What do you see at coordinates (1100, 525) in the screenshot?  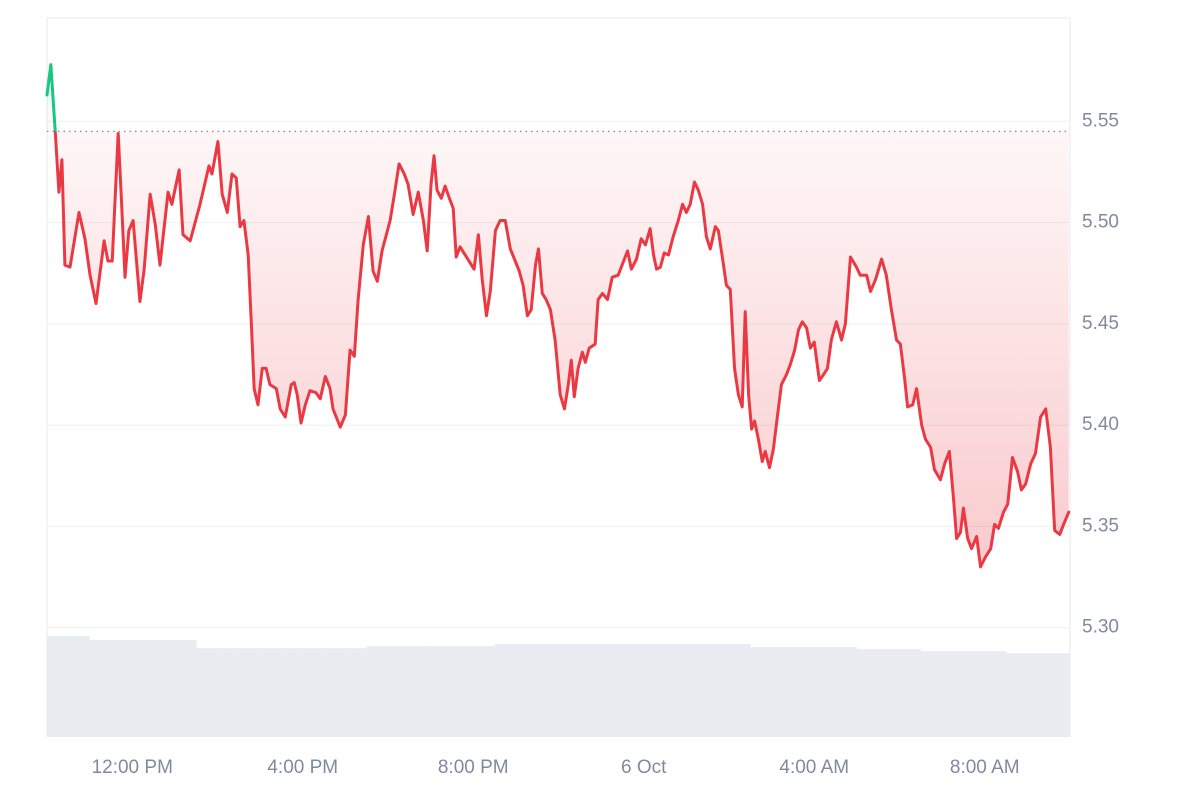 I see `y-tick-label: 5.35` at bounding box center [1100, 525].